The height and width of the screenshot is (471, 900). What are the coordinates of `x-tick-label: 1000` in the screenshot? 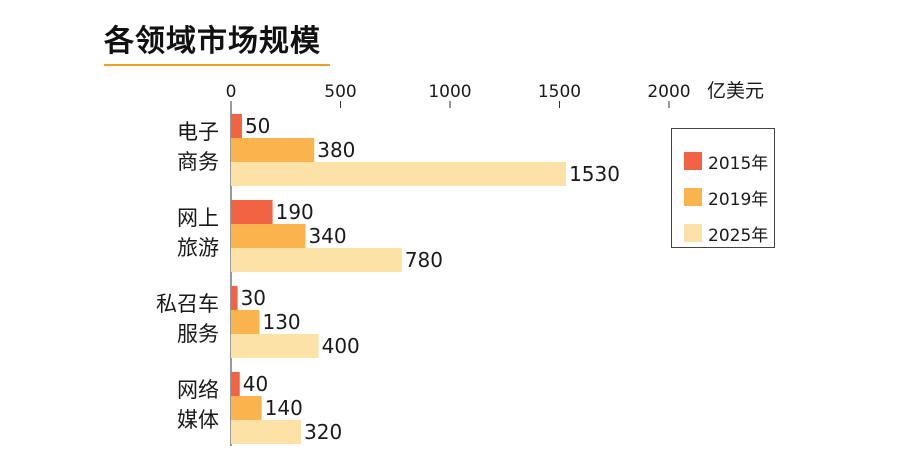 It's located at (449, 92).